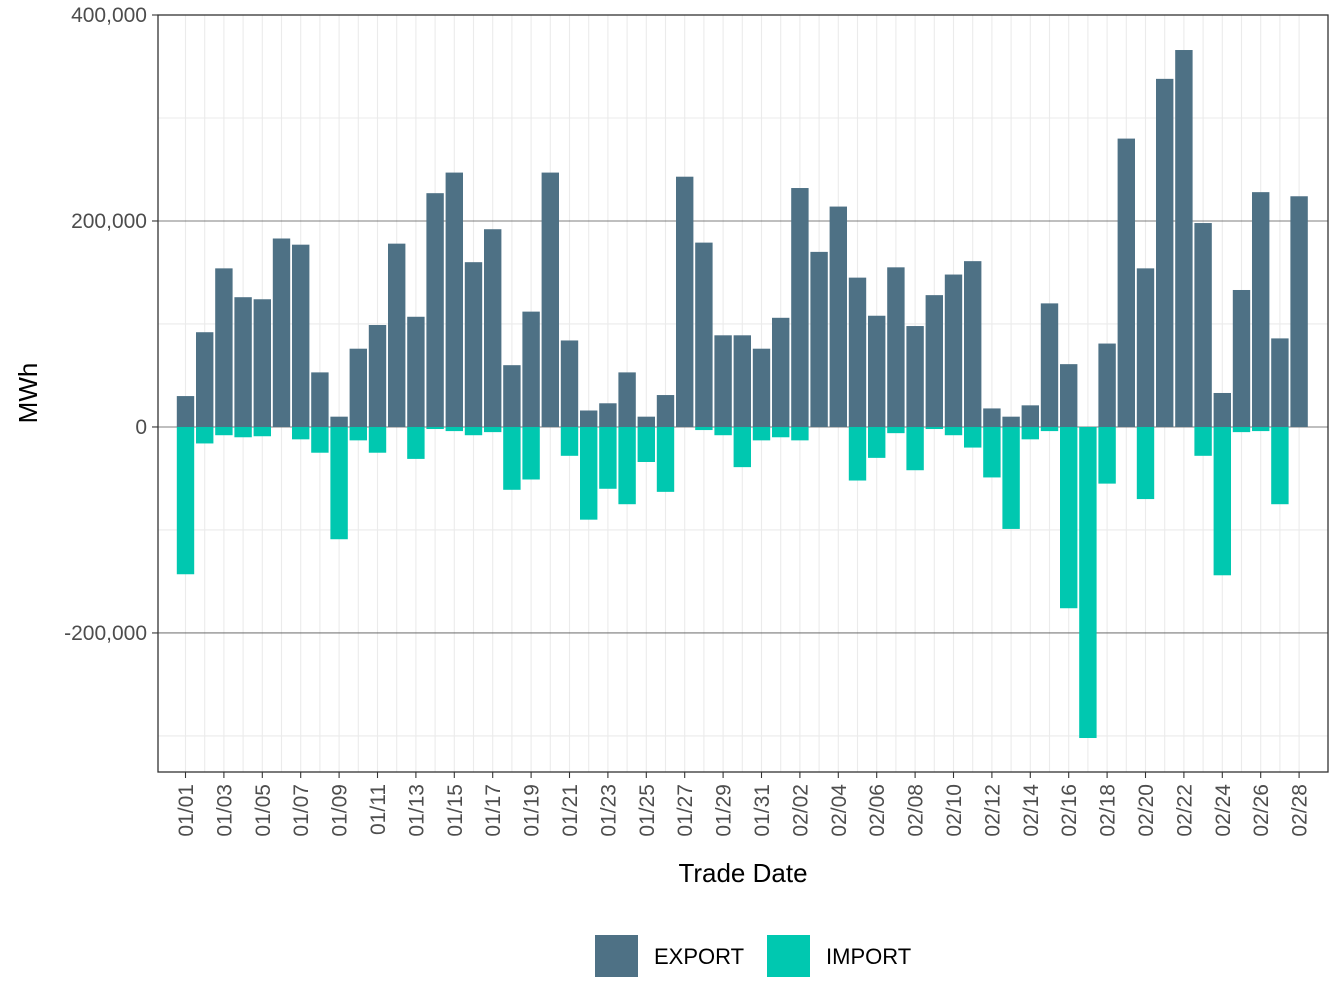 Image resolution: width=1344 pixels, height=1008 pixels. I want to click on x-tick-label: 02/26, so click(1261, 810).